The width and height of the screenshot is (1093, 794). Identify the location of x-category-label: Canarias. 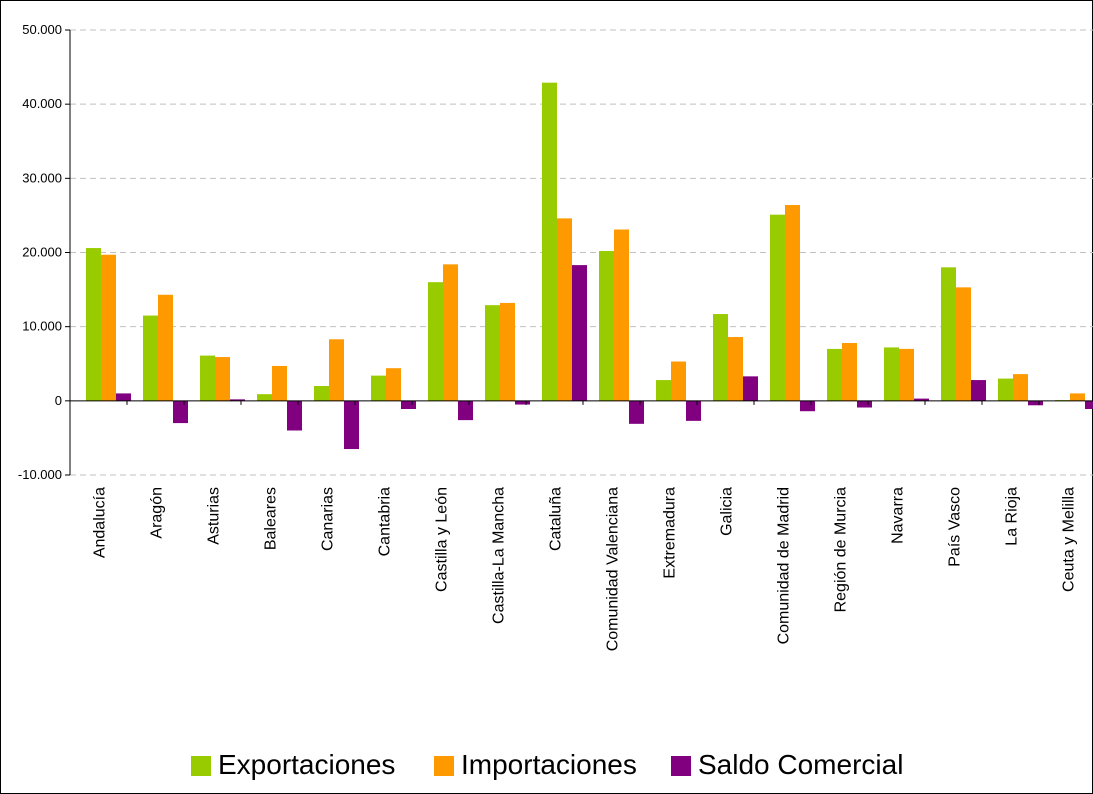
(328, 519).